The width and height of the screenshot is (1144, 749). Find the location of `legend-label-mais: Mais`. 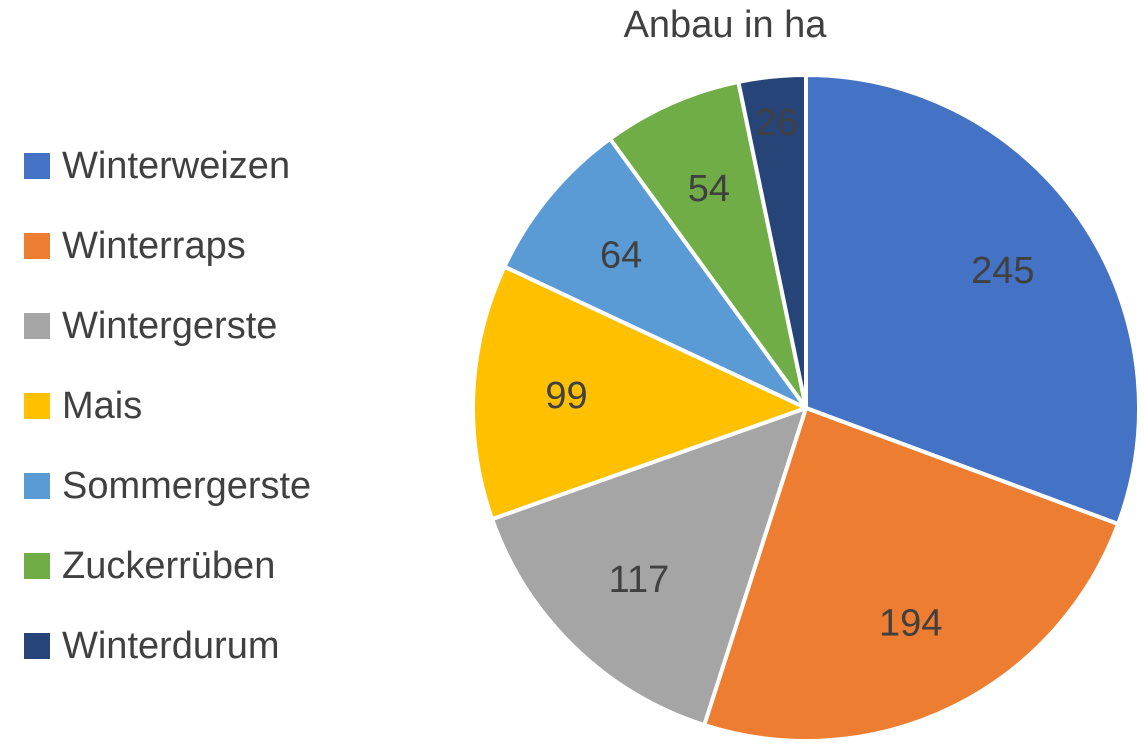

legend-label-mais: Mais is located at coordinates (102, 405).